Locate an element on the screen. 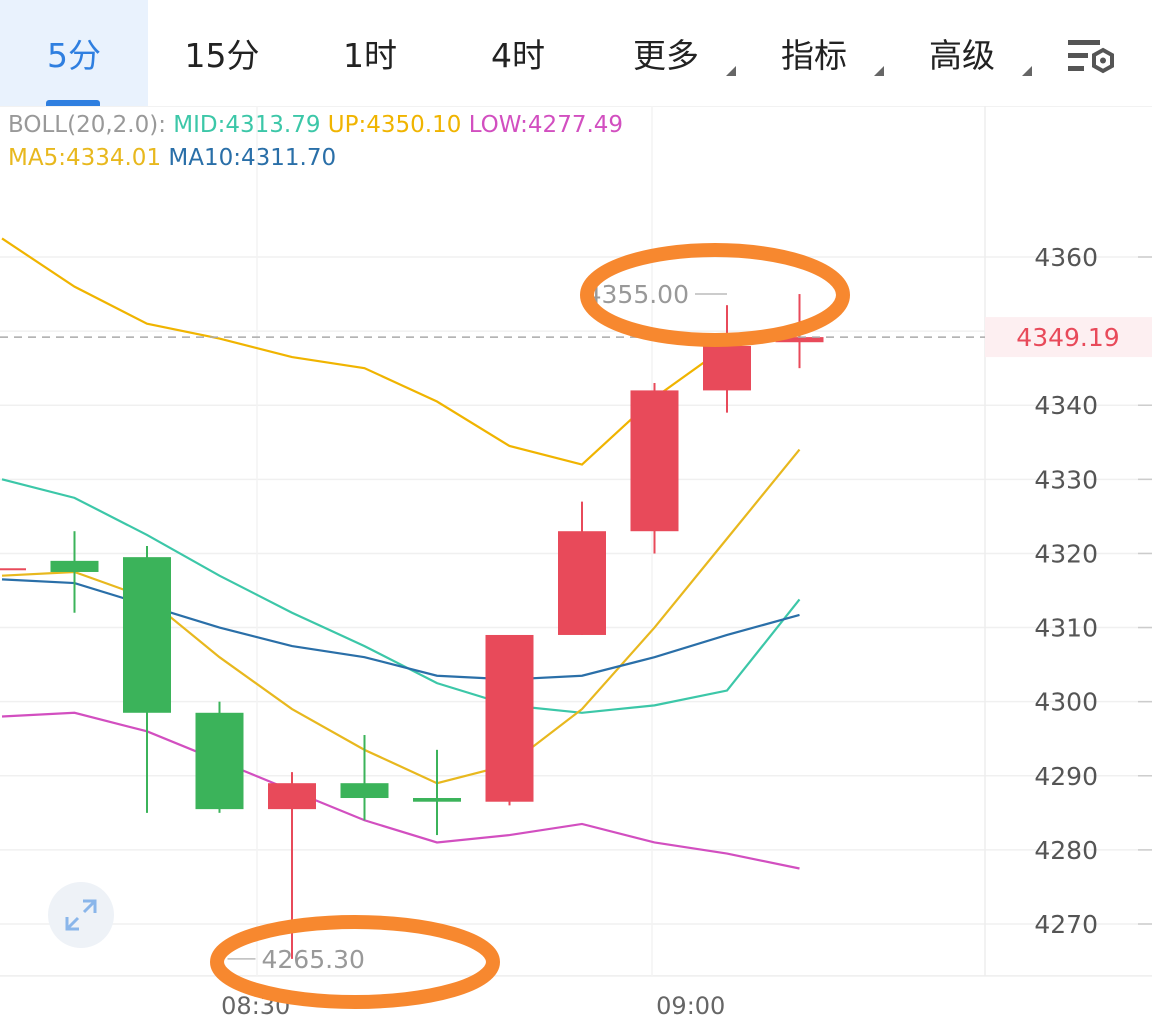 This screenshot has width=1152, height=1034. timeframe-tabs: 5分 15分 1时 4时 更多 指标 高级 is located at coordinates (576, 53).